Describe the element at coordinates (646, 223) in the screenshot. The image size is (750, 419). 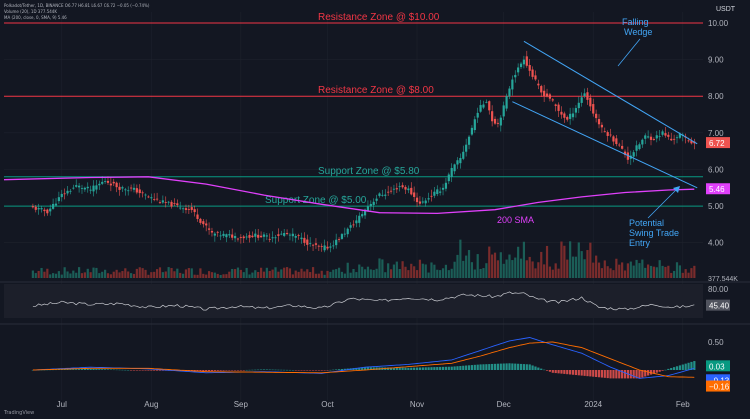
I see `swing-label-line1: Potential` at that location.